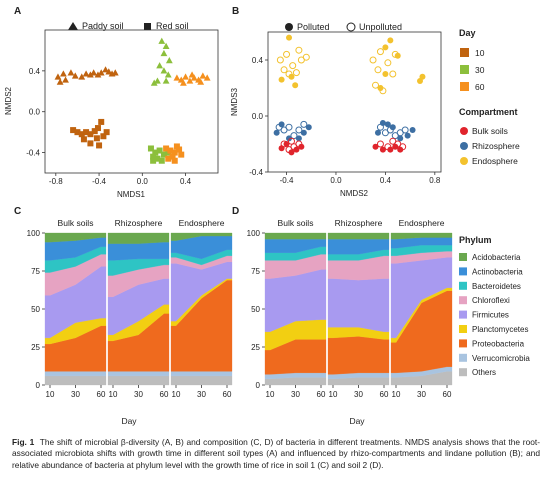 Image resolution: width=550 pixels, height=484 pixels. I want to click on panel-c-xlabel: Day, so click(129, 421).